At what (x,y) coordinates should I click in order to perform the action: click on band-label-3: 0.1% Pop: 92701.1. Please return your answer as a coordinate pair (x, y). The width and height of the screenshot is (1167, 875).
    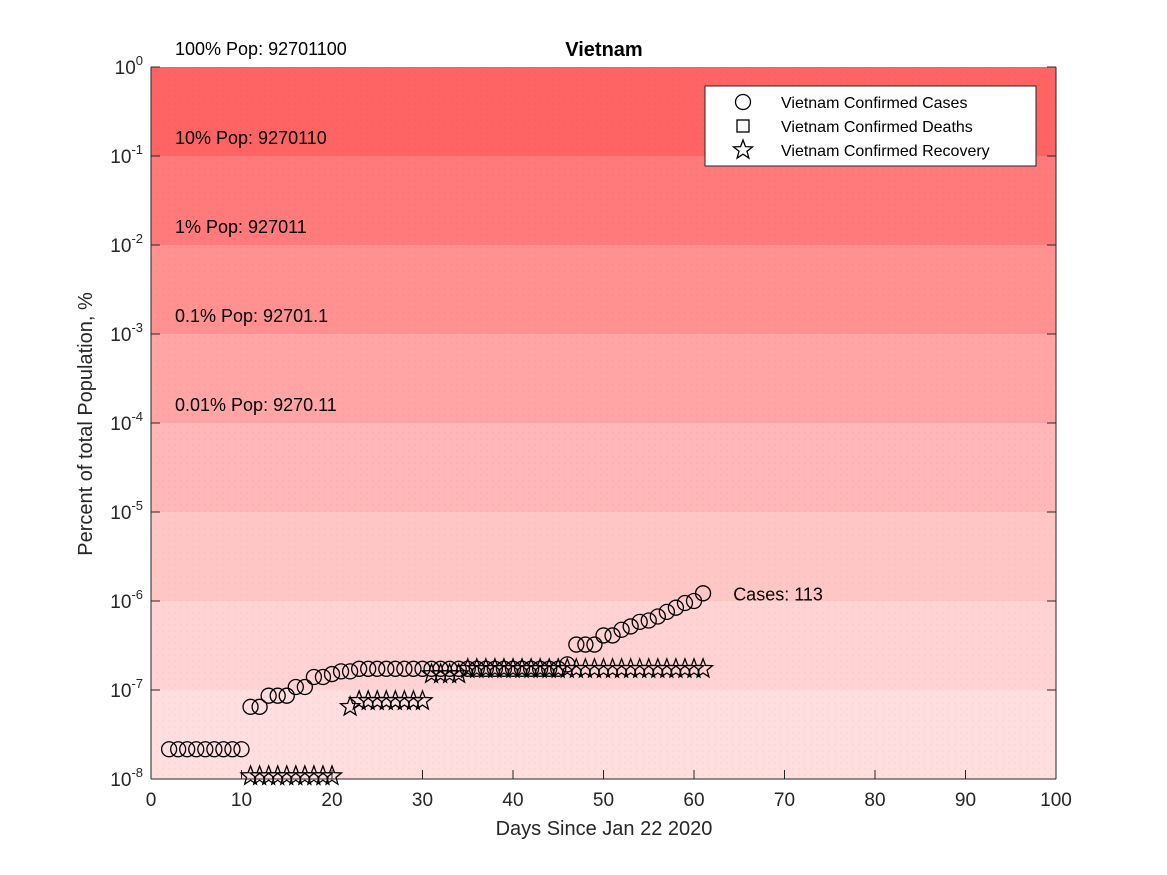
    Looking at the image, I should click on (251, 316).